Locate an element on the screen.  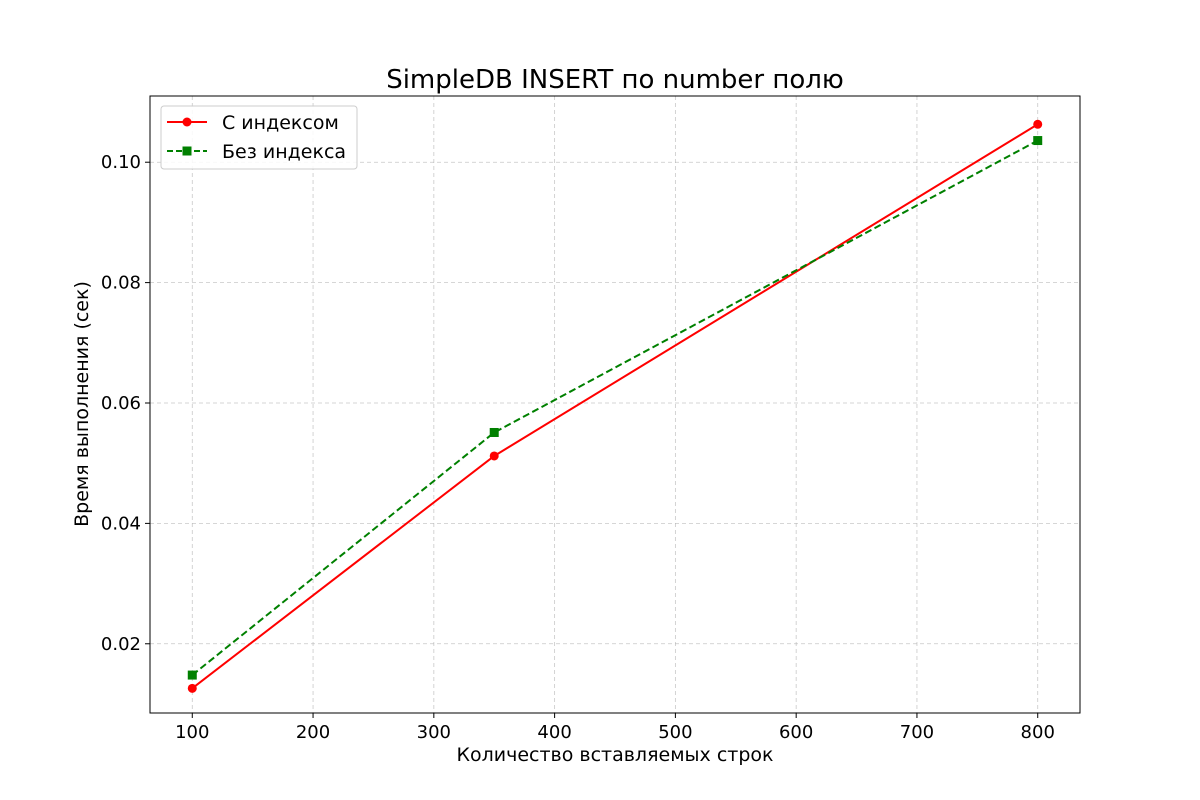
x-tick-label: 600 is located at coordinates (796, 732).